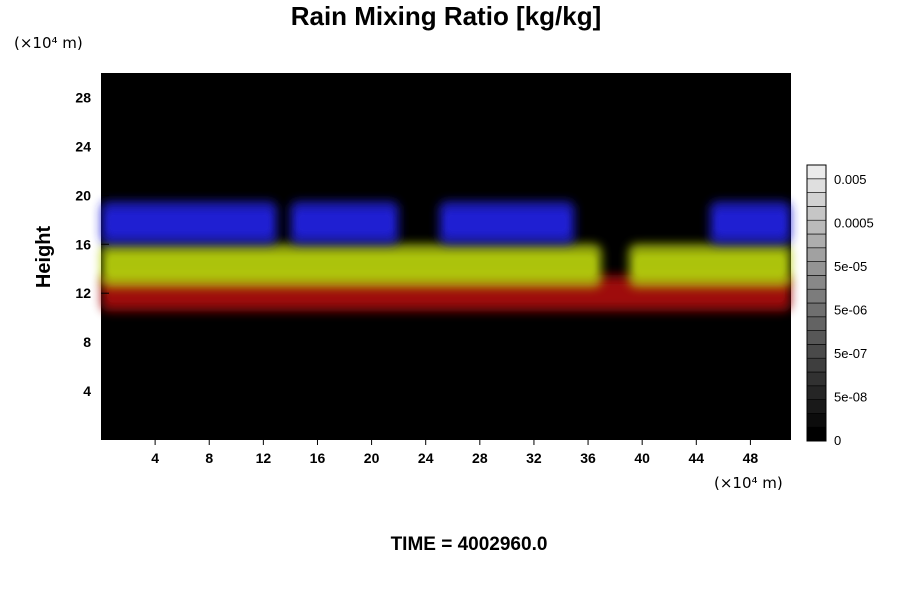  Describe the element at coordinates (850, 397) in the screenshot. I see `colorbar-tick-label: 5e-08` at that location.